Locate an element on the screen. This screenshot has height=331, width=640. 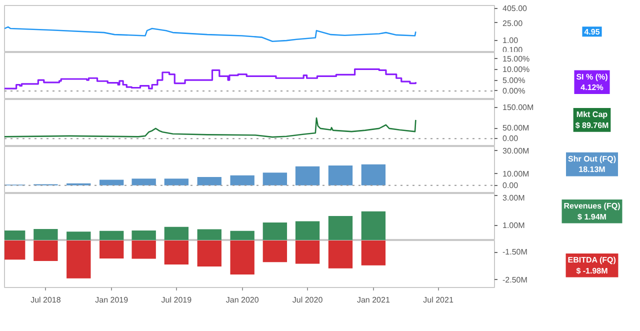
y-tick-label: 25.00 is located at coordinates (513, 23).